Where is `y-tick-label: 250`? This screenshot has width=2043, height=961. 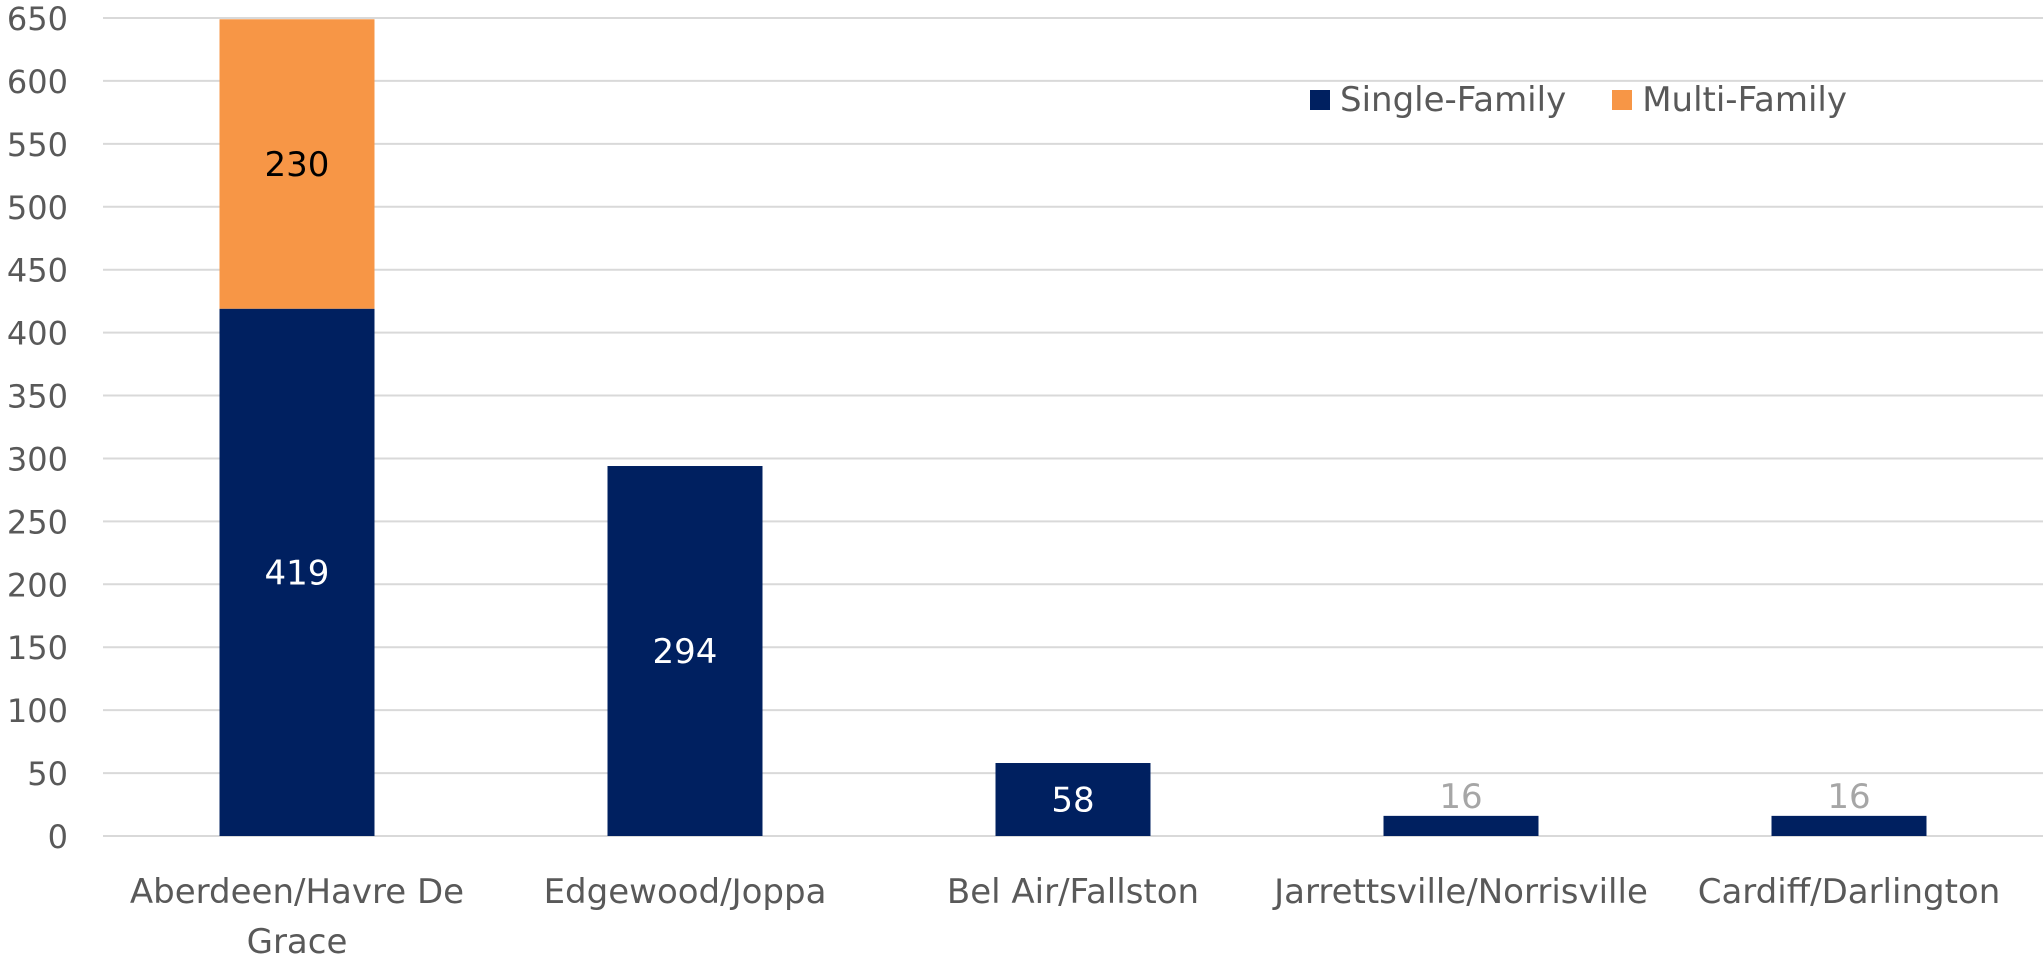
y-tick-label: 250 is located at coordinates (37, 522).